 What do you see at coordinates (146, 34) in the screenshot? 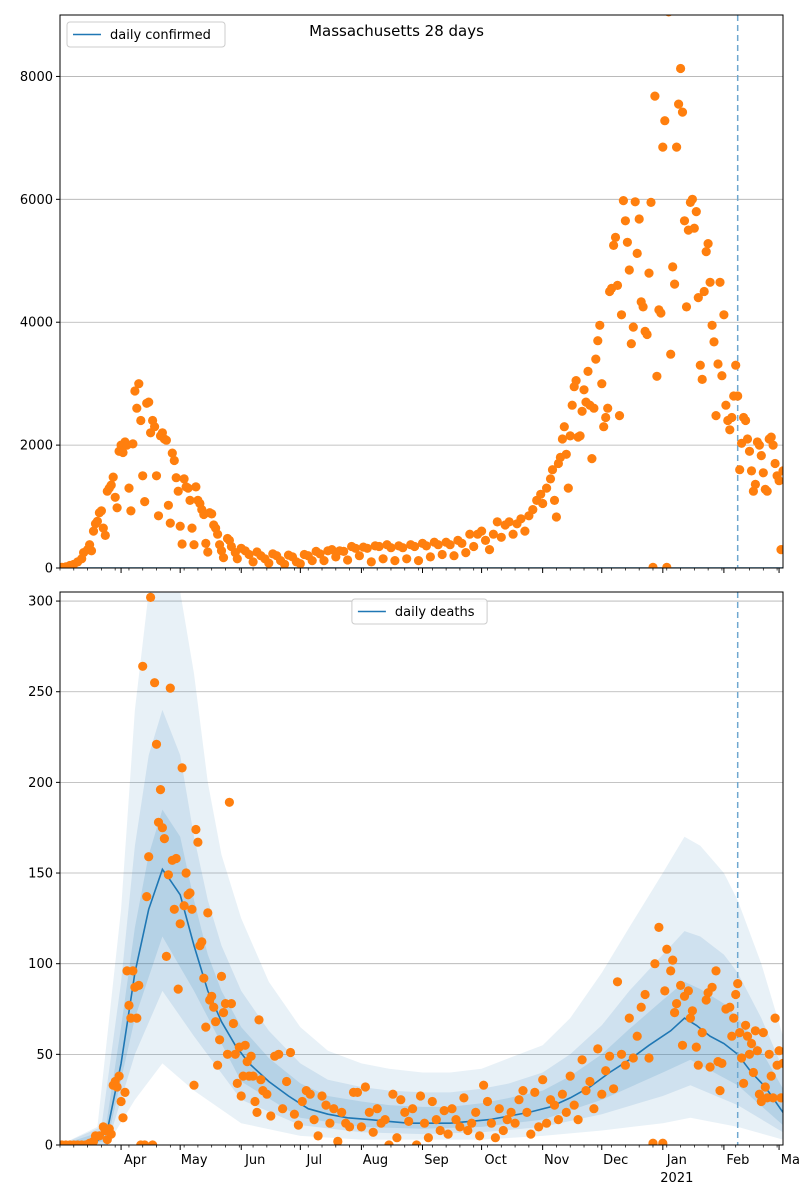
I see `legend: daily confirmed` at bounding box center [146, 34].